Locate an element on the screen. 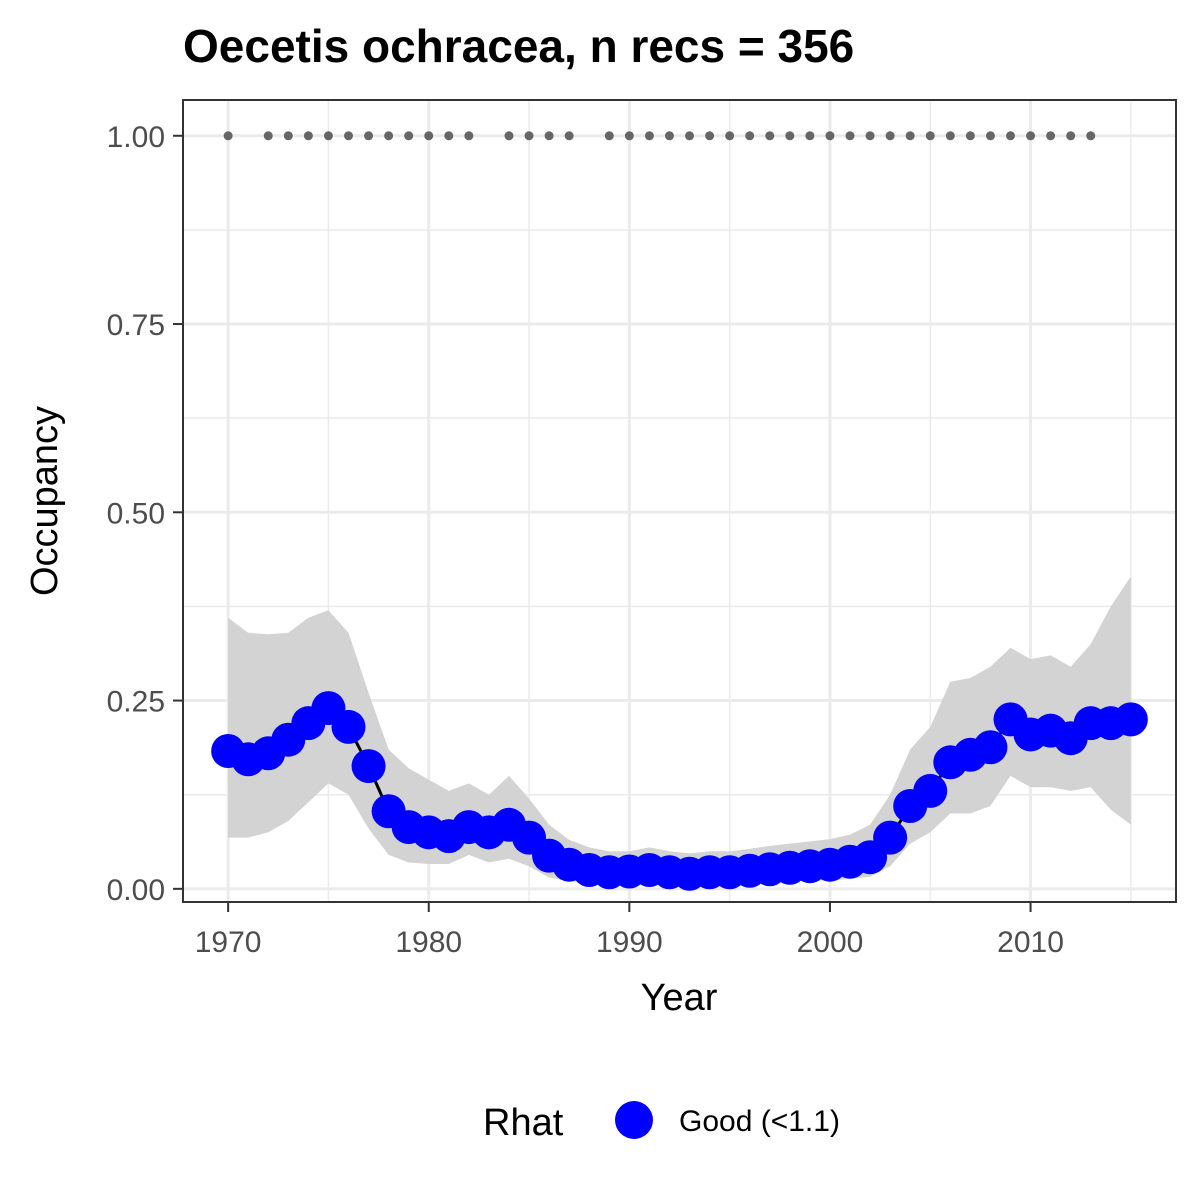 This screenshot has width=1200, height=1200. records-layer is located at coordinates (659, 136).